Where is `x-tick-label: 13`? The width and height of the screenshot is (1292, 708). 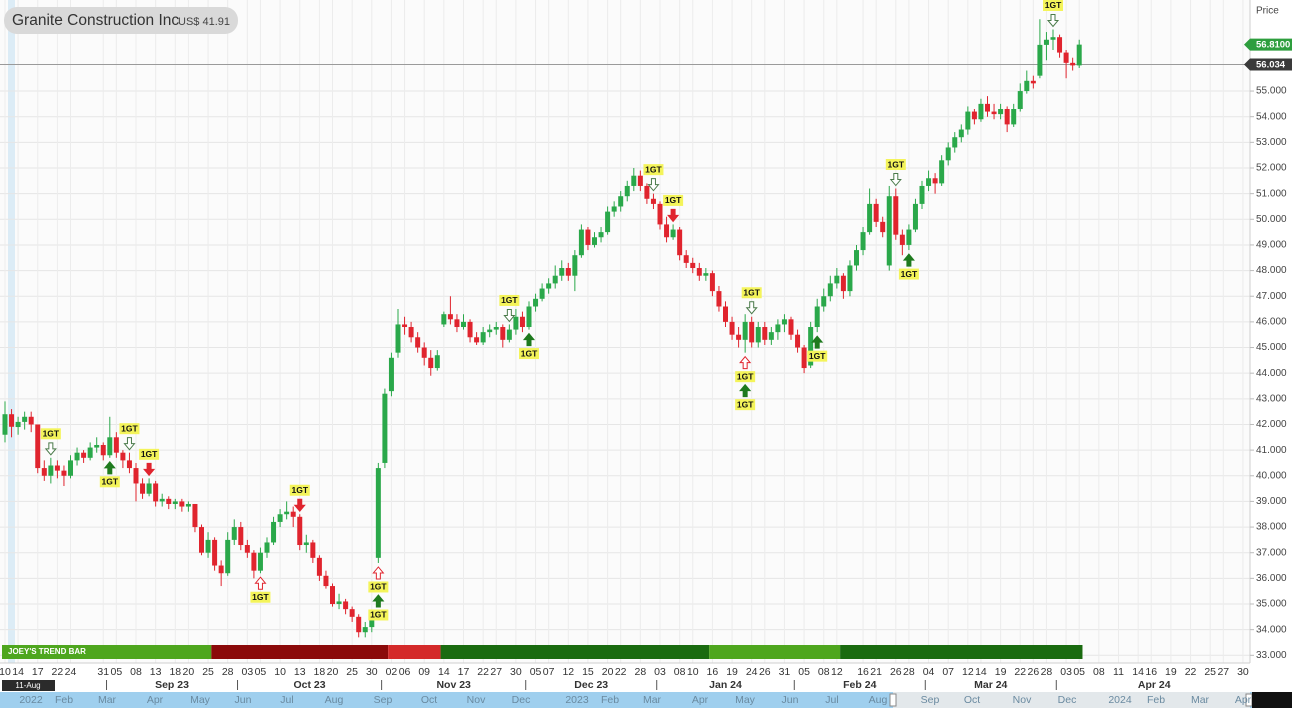
x-tick-label: 13 is located at coordinates (300, 672).